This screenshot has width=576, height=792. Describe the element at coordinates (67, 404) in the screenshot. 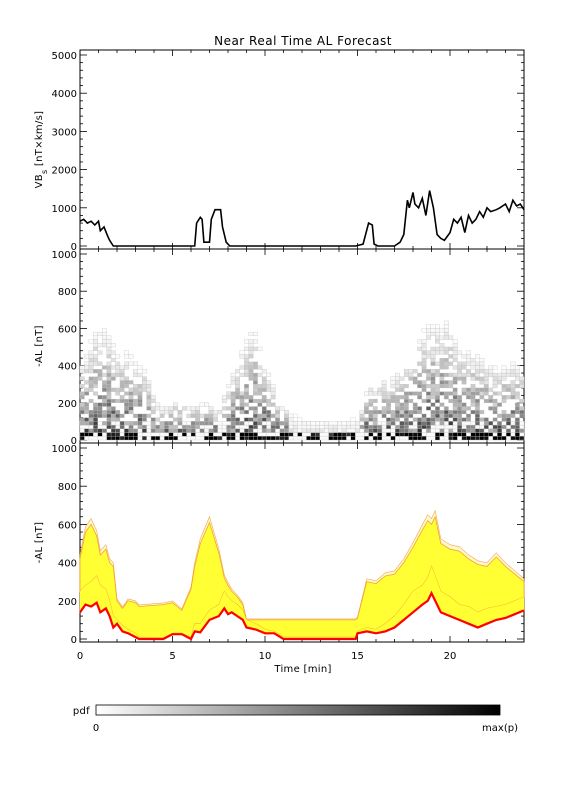

I see `y-tick-label: 200` at that location.